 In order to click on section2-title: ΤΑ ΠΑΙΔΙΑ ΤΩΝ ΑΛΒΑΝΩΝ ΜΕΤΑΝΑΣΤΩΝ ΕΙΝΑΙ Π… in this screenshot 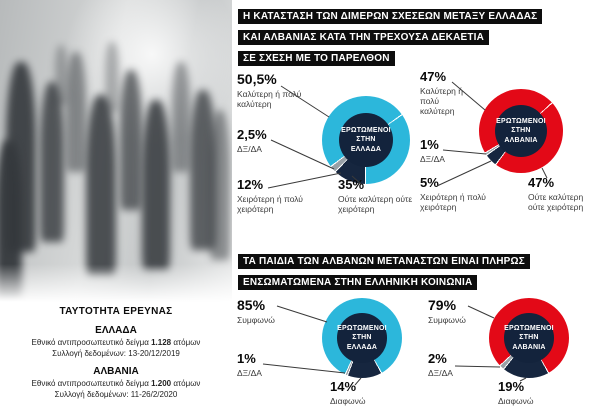, I will do `click(384, 272)`.